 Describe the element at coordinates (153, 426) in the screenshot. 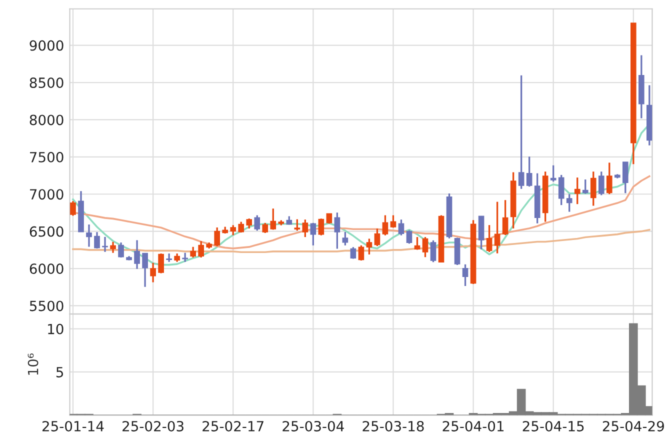

I see `x-tick-label: 25-02-03` at that location.